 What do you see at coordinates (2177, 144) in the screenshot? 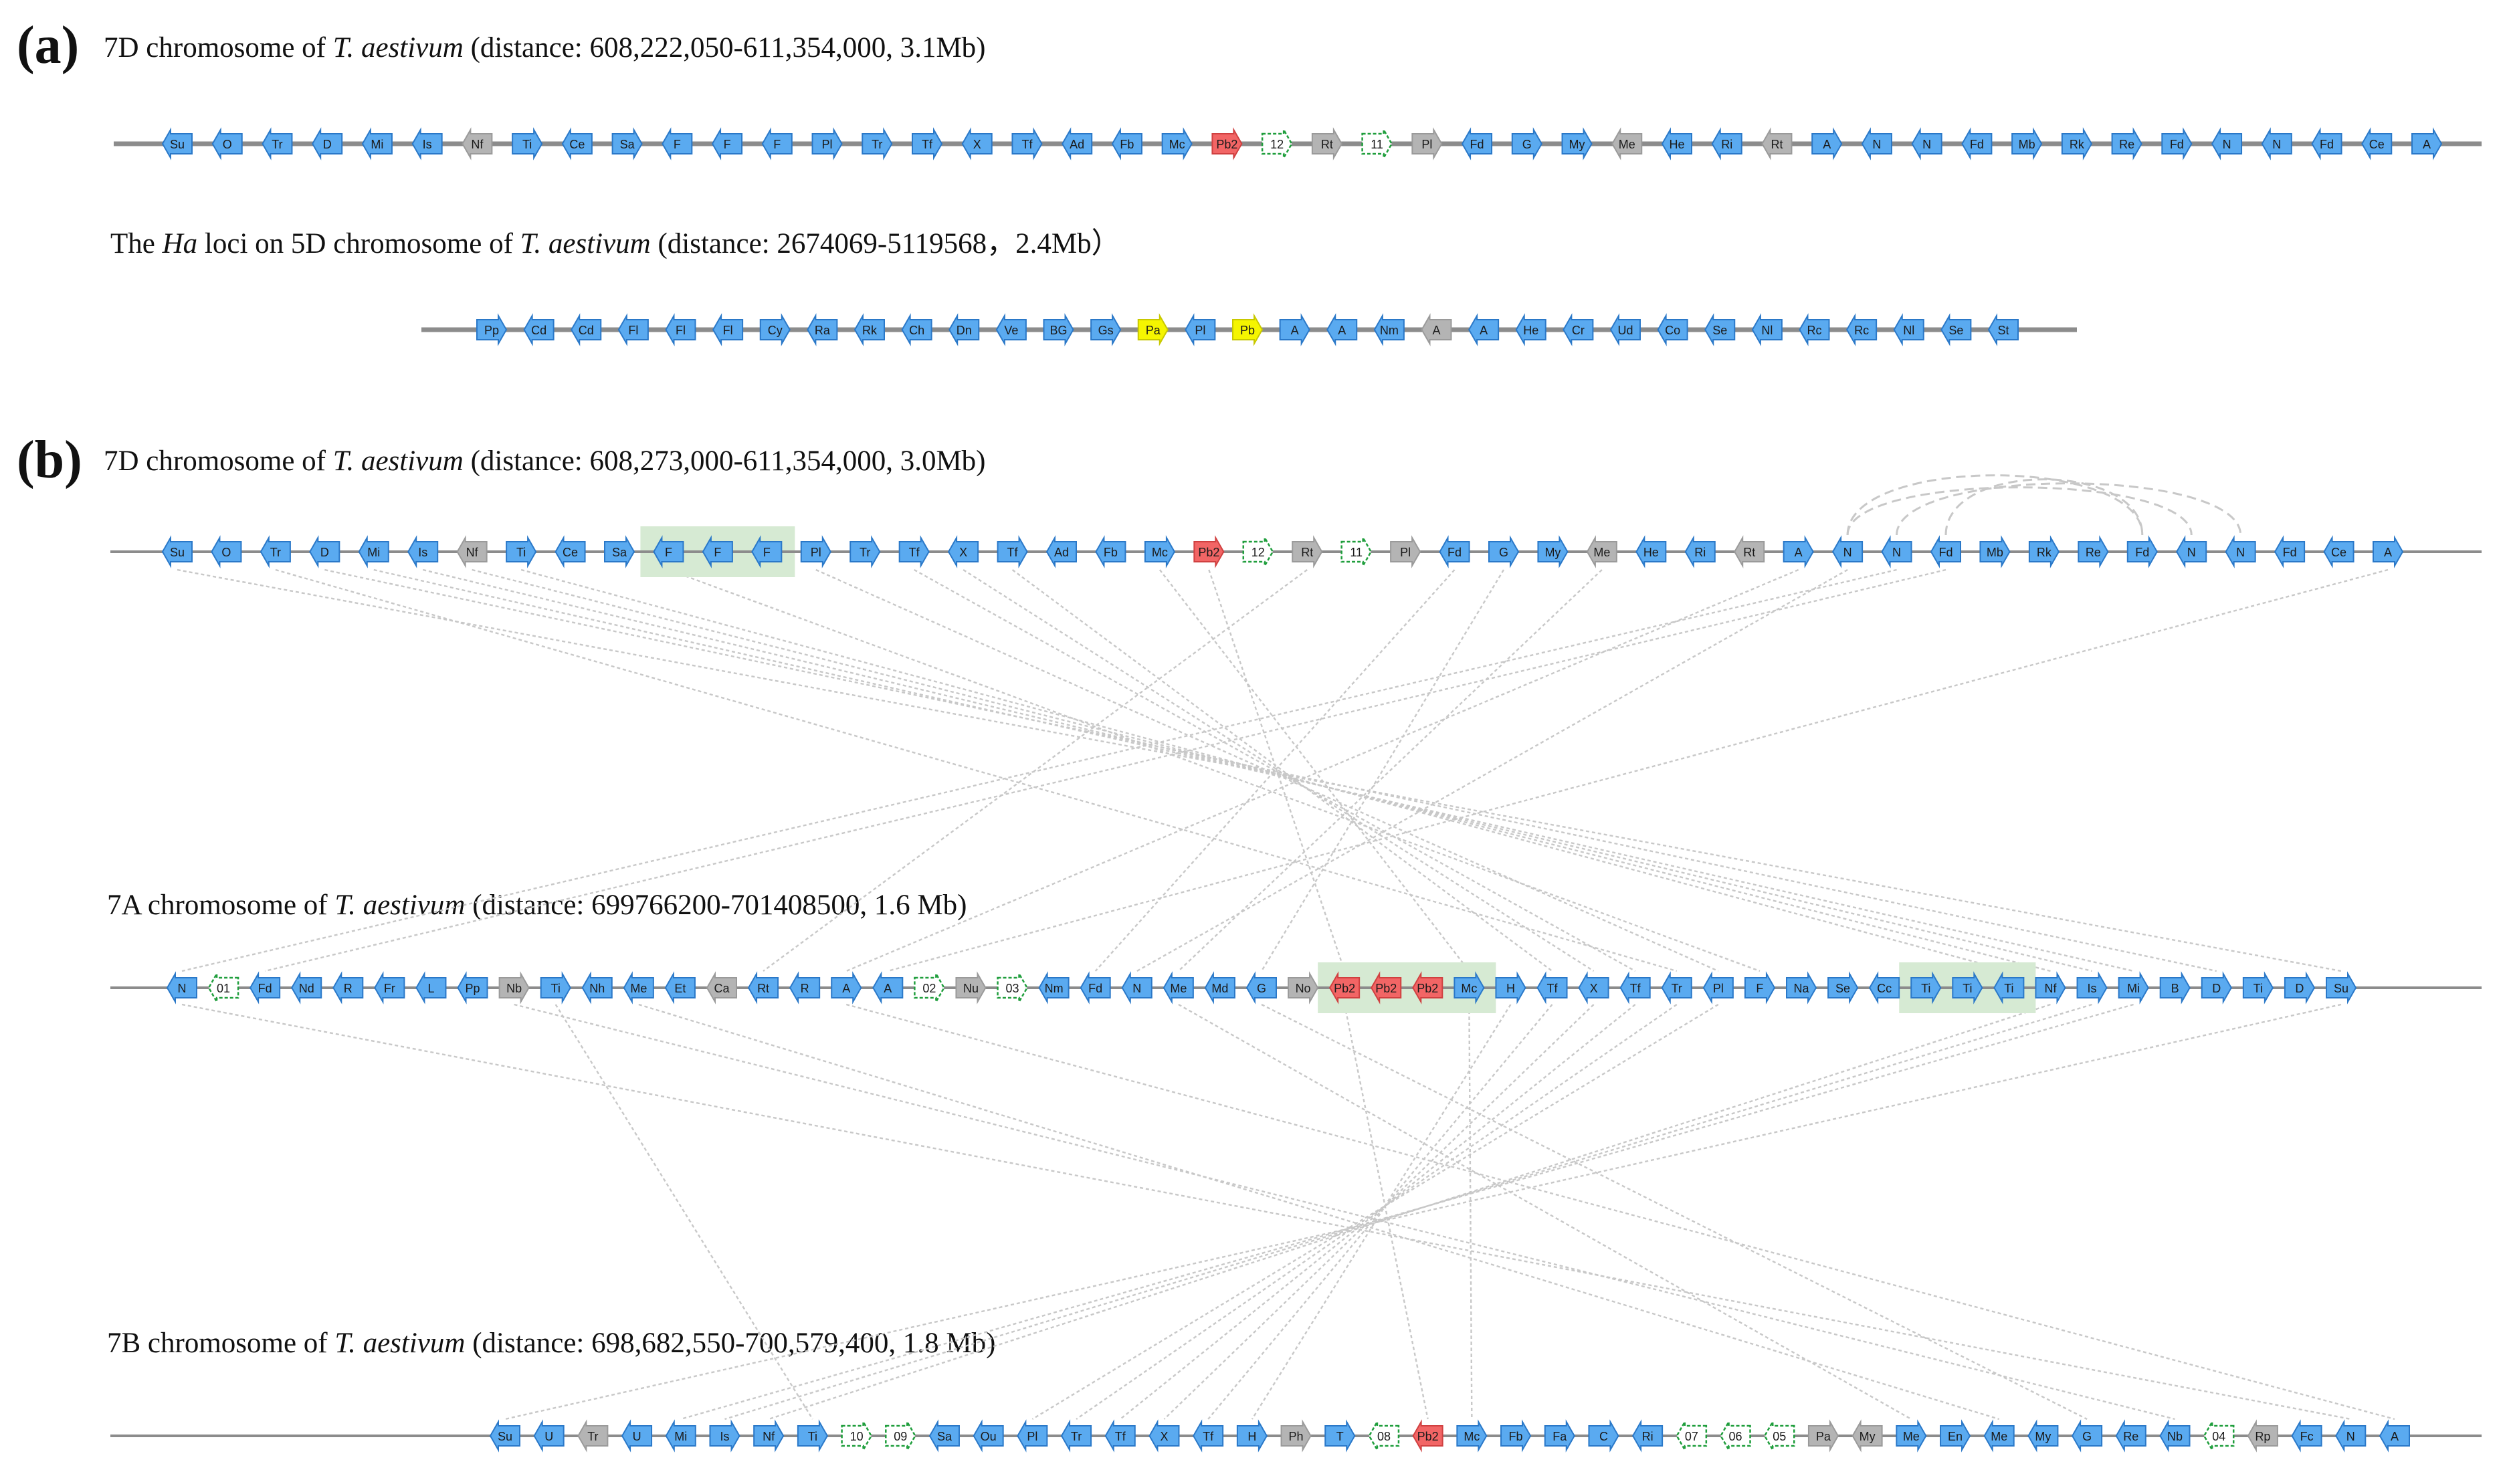
I see `gene-label: Fd` at bounding box center [2177, 144].